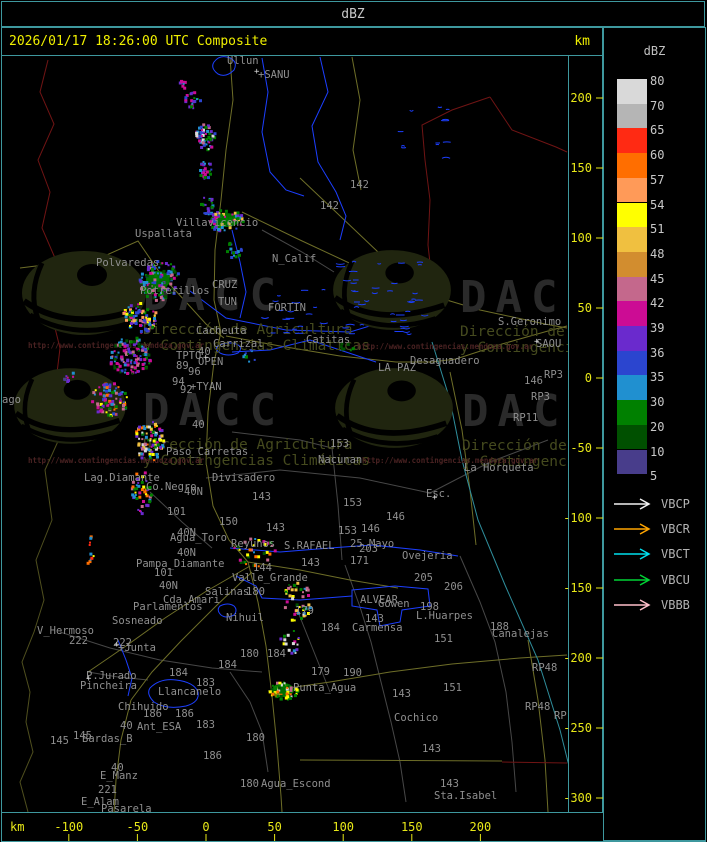  What do you see at coordinates (394, 604) in the screenshot?
I see `place-label: Gowen` at bounding box center [394, 604].